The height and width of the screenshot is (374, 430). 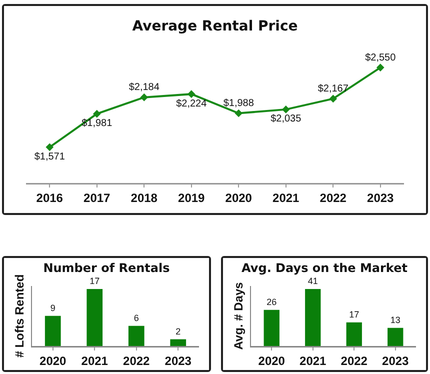 I want to click on chart-title: Avg. Days on the Market, so click(x=325, y=268).